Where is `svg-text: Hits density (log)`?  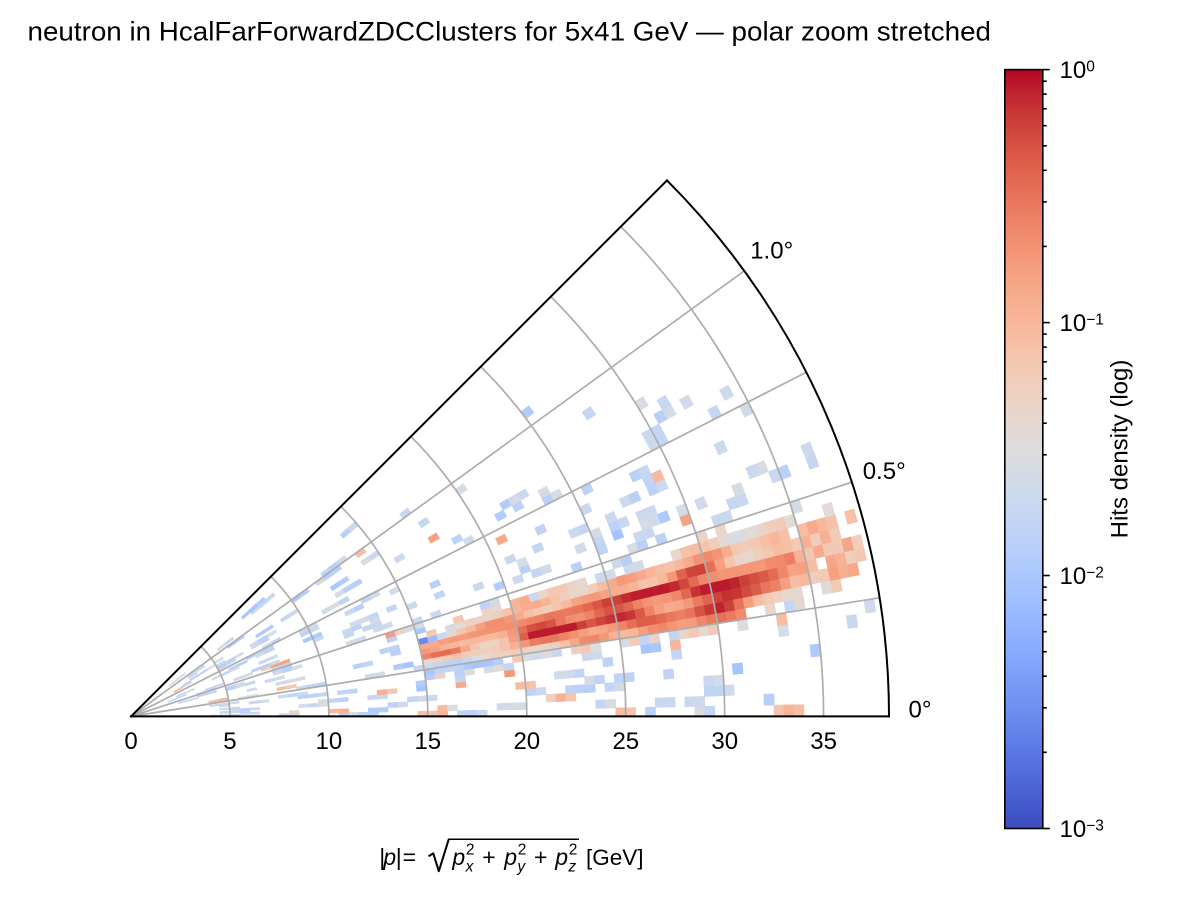
svg-text: Hits density (log) is located at coordinates (1120, 449).